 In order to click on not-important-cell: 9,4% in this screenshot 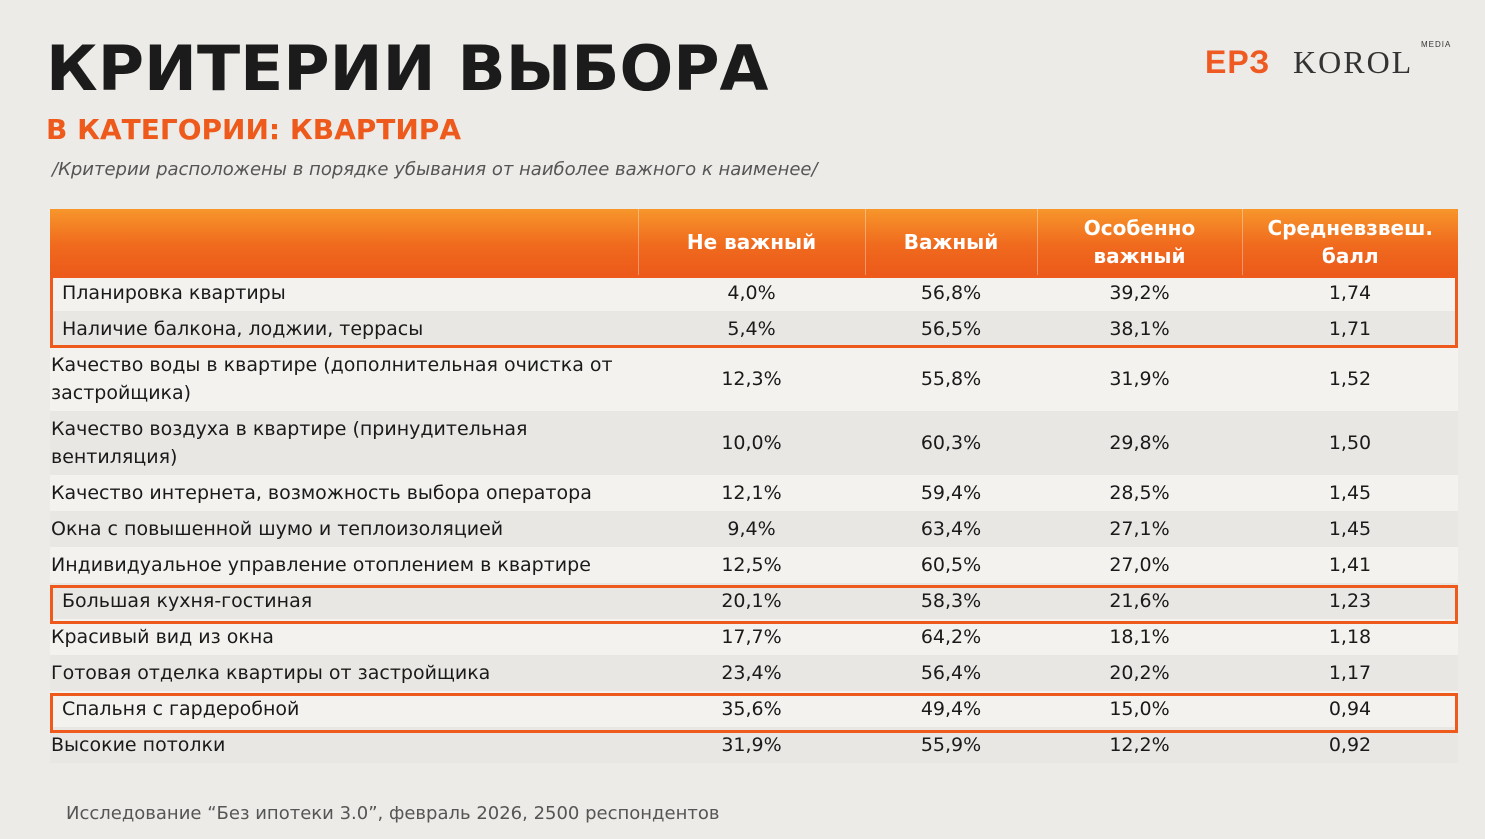, I will do `click(751, 529)`.